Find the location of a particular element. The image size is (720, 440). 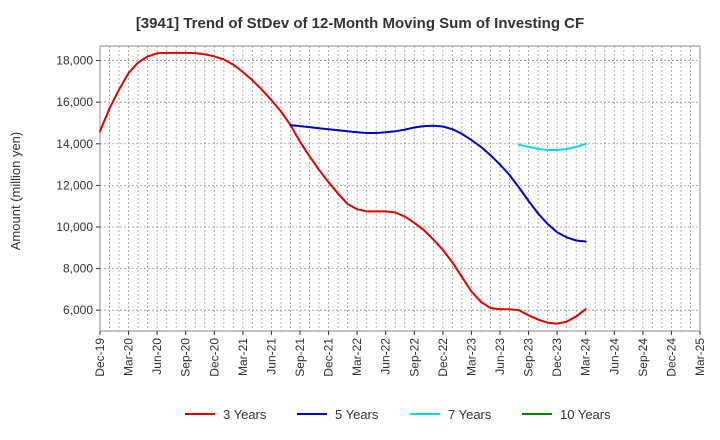

x-tick-label: Sep-22 is located at coordinates (414, 357).